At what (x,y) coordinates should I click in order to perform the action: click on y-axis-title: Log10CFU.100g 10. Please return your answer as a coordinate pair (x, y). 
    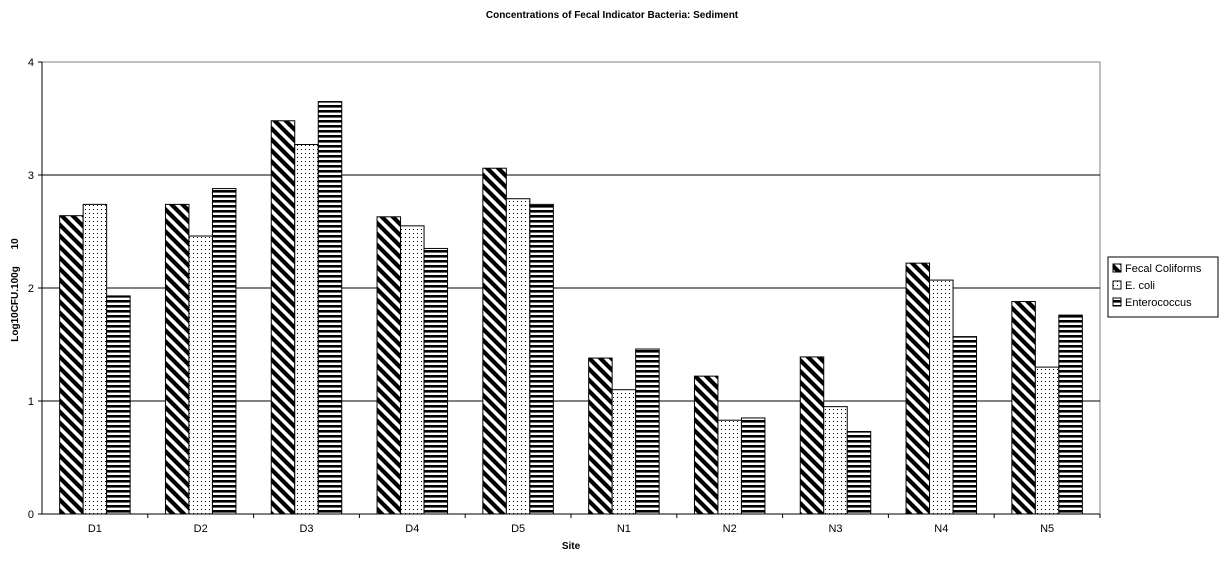
    Looking at the image, I should click on (15, 290).